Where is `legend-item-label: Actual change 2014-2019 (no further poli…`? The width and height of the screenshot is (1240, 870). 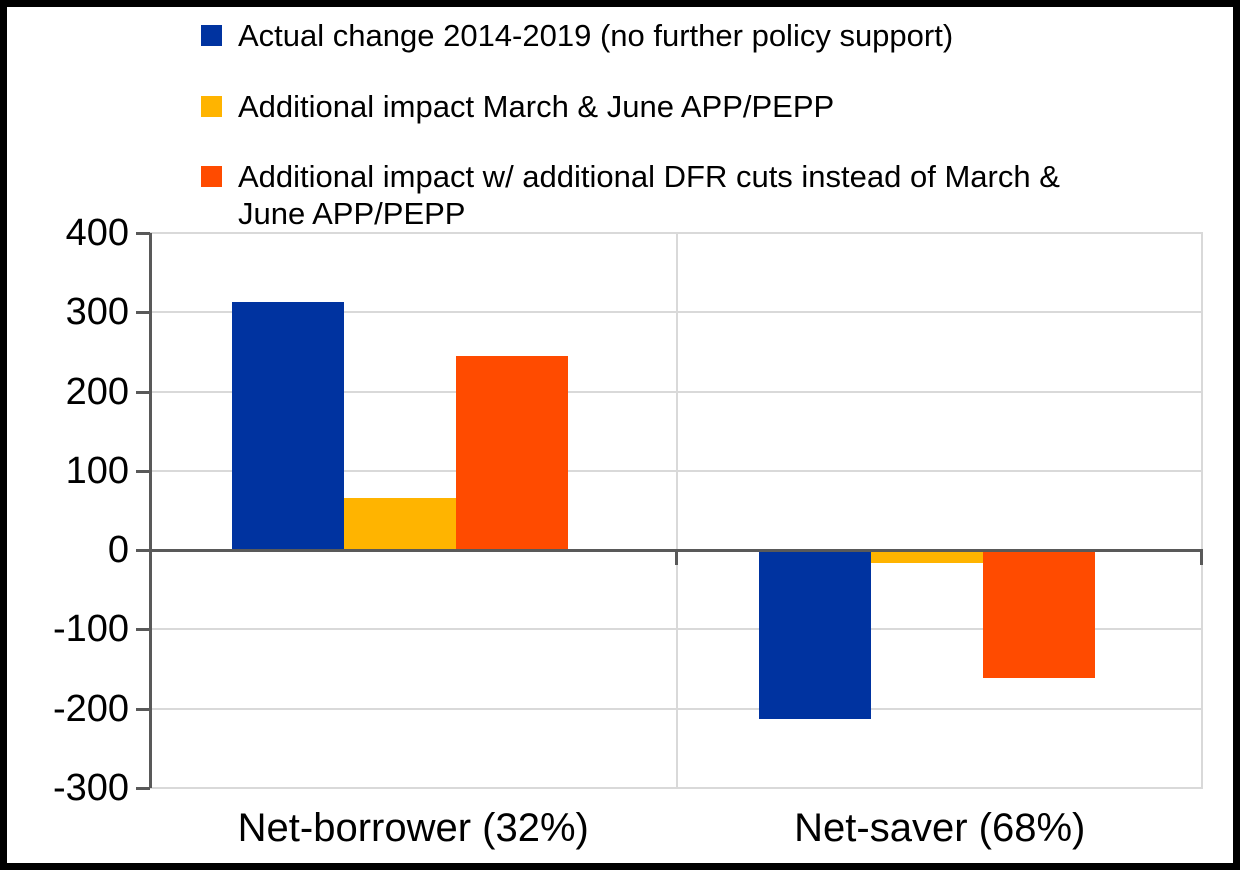
legend-item-label: Actual change 2014-2019 (no further poli… is located at coordinates (596, 35).